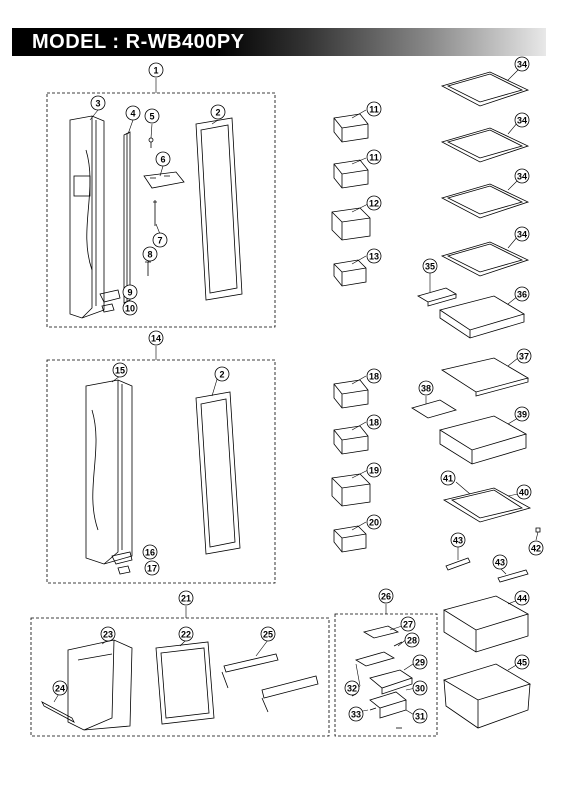 This screenshot has width=566, height=800. Describe the element at coordinates (408, 624) in the screenshot. I see `callout-27: 27` at that location.